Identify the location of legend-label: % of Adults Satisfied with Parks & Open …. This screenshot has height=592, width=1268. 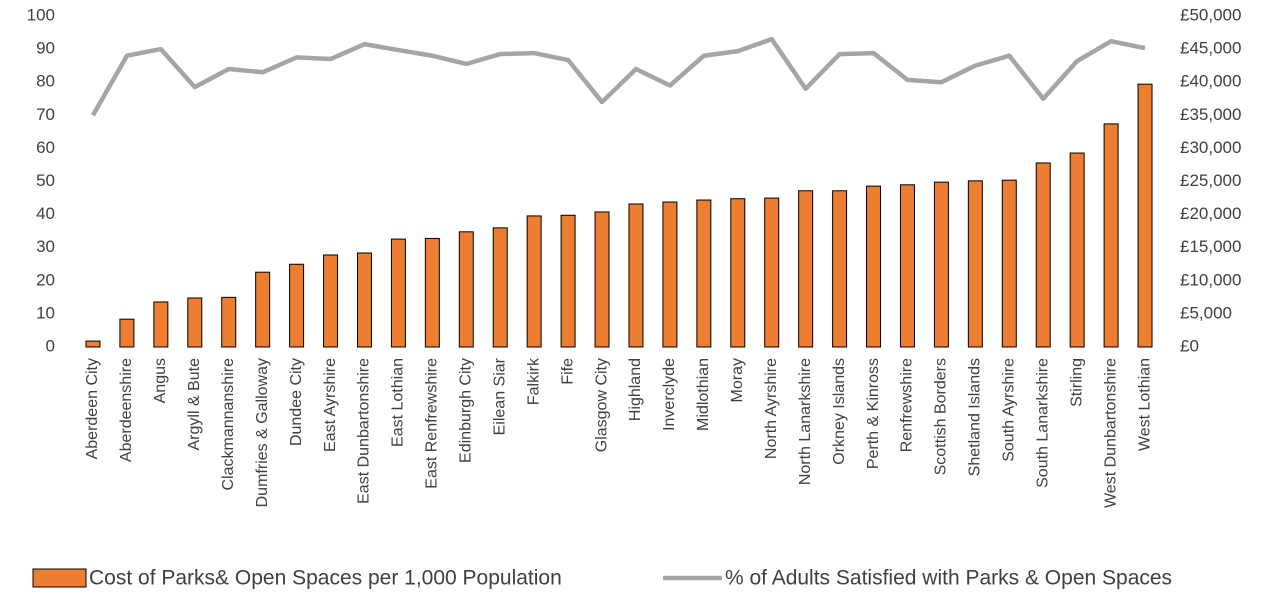
(948, 578).